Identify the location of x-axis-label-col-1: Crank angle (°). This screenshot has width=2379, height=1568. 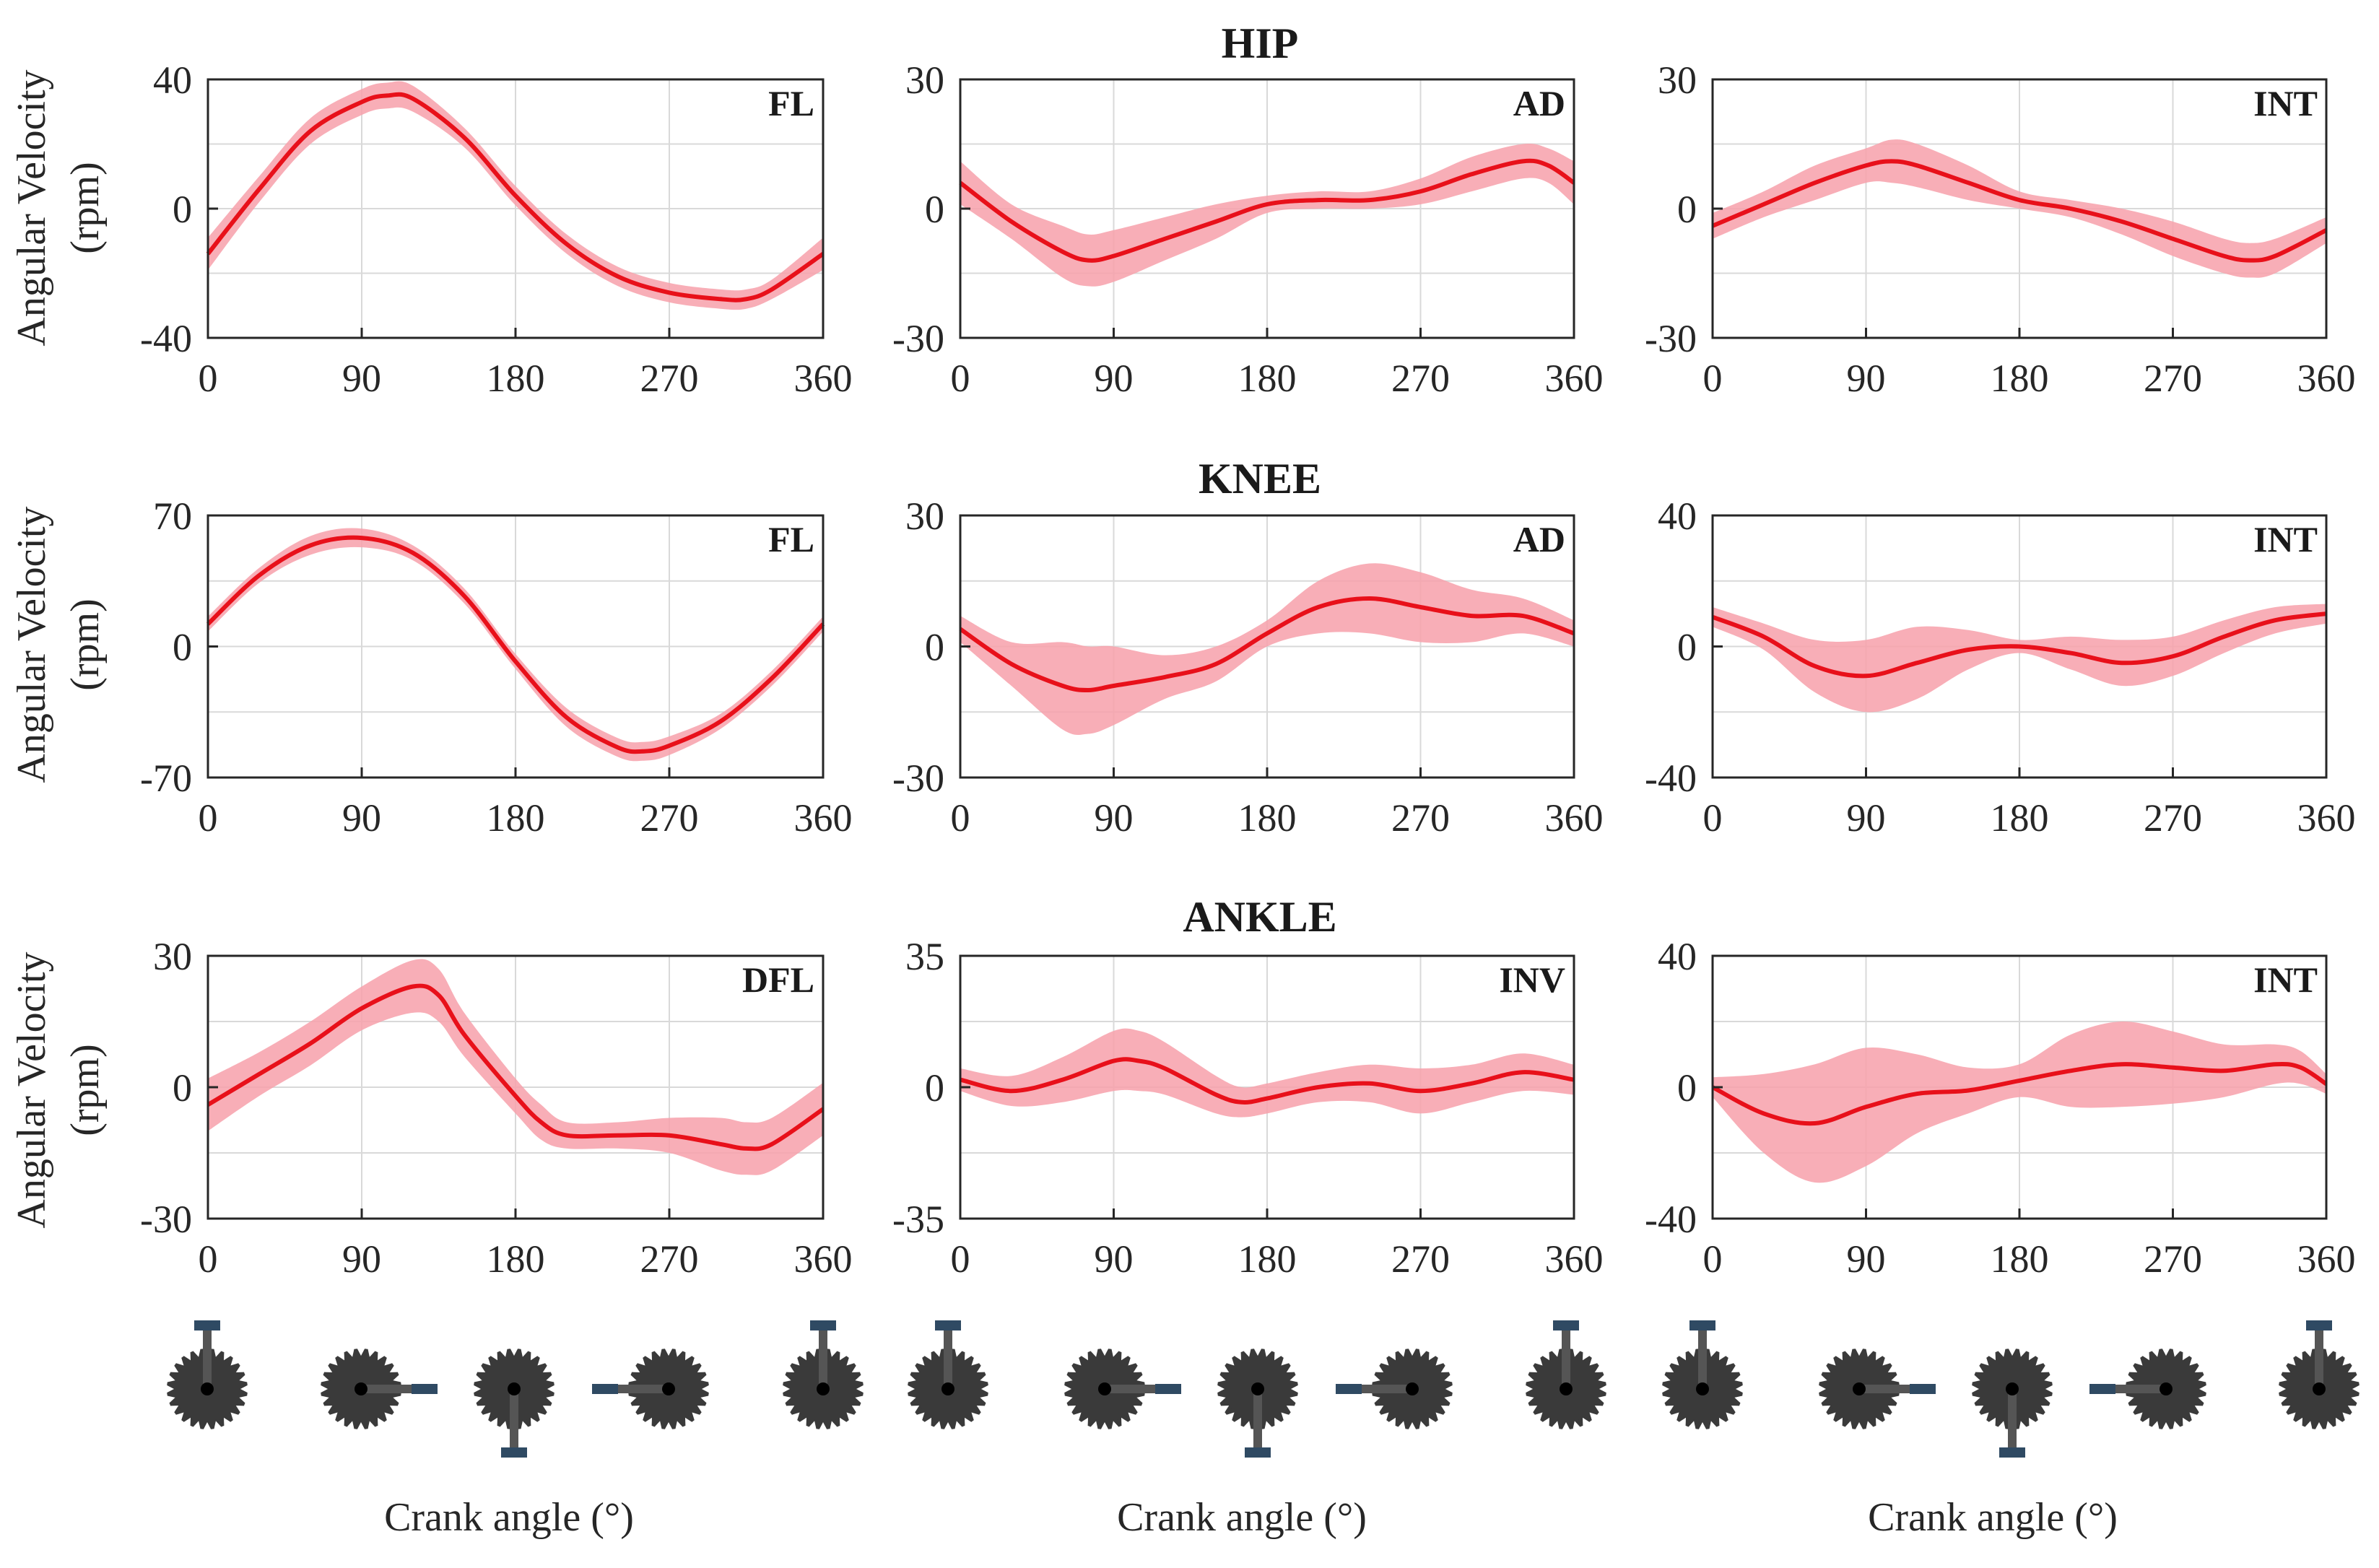
(509, 1517).